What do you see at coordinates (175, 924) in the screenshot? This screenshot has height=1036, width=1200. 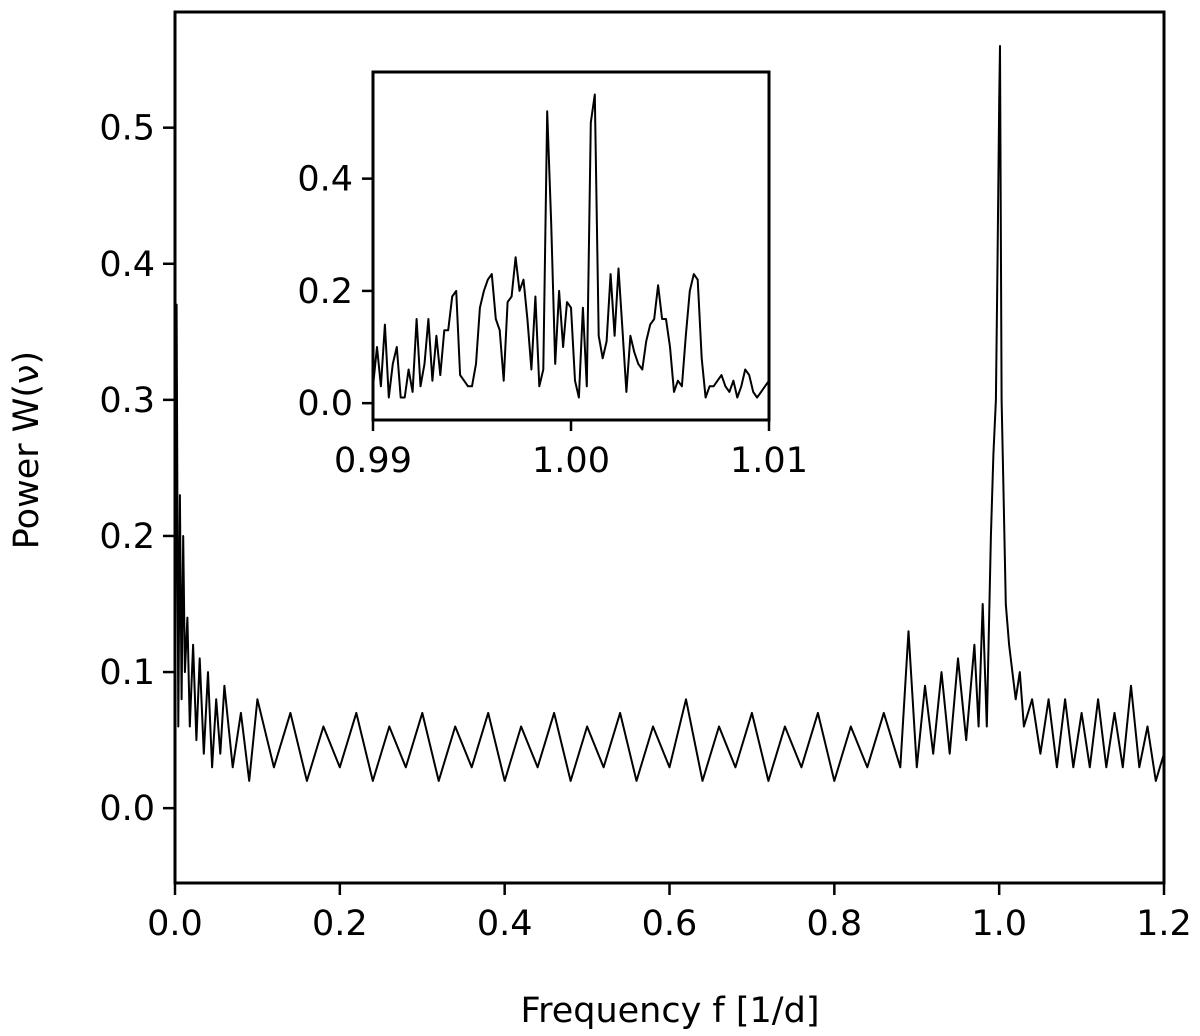 I see `main-x-tick-label: 0.0` at bounding box center [175, 924].